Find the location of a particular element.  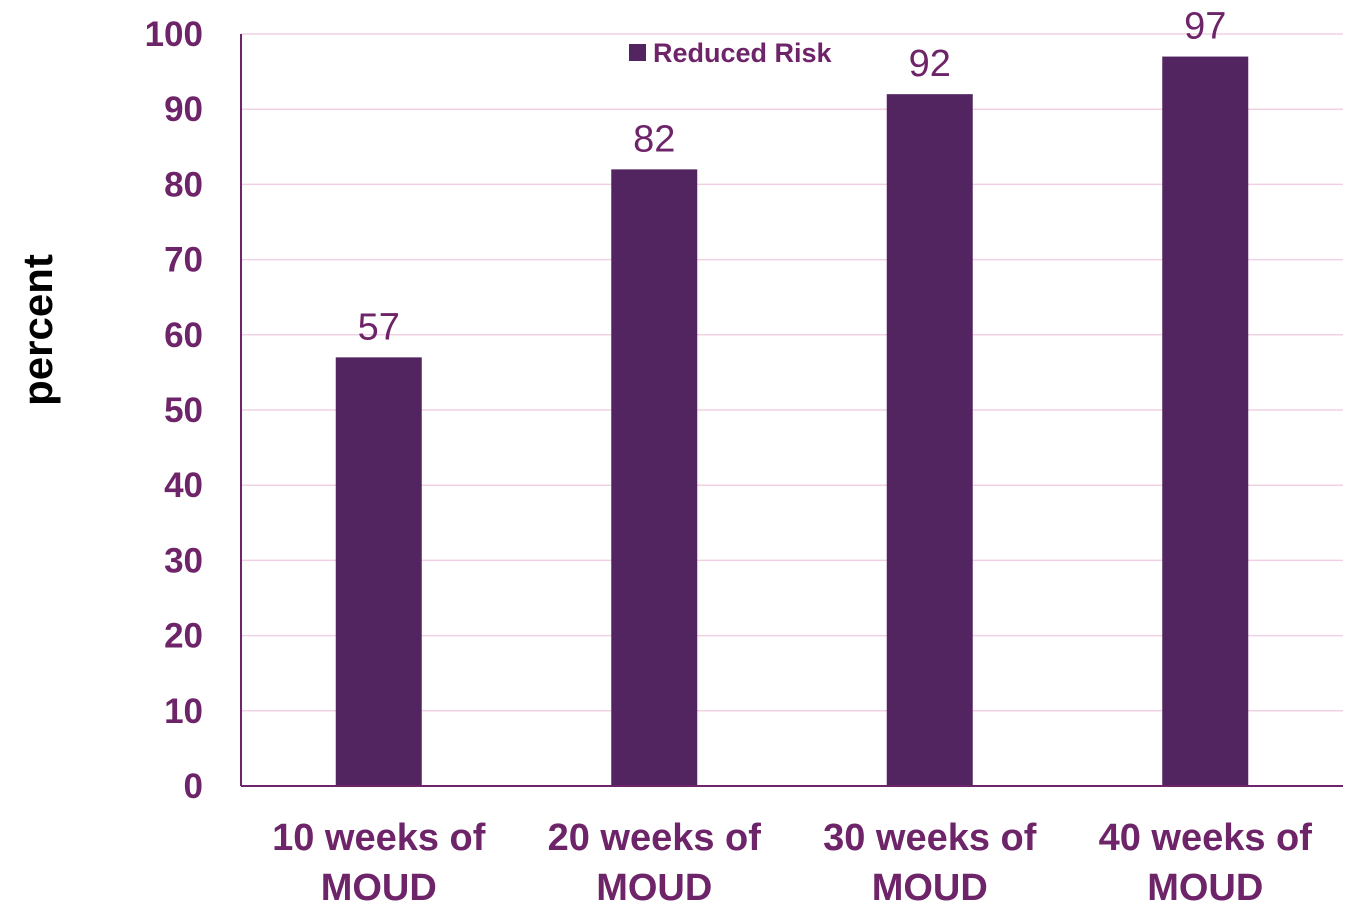

y-tick-label: 30 is located at coordinates (183, 560).